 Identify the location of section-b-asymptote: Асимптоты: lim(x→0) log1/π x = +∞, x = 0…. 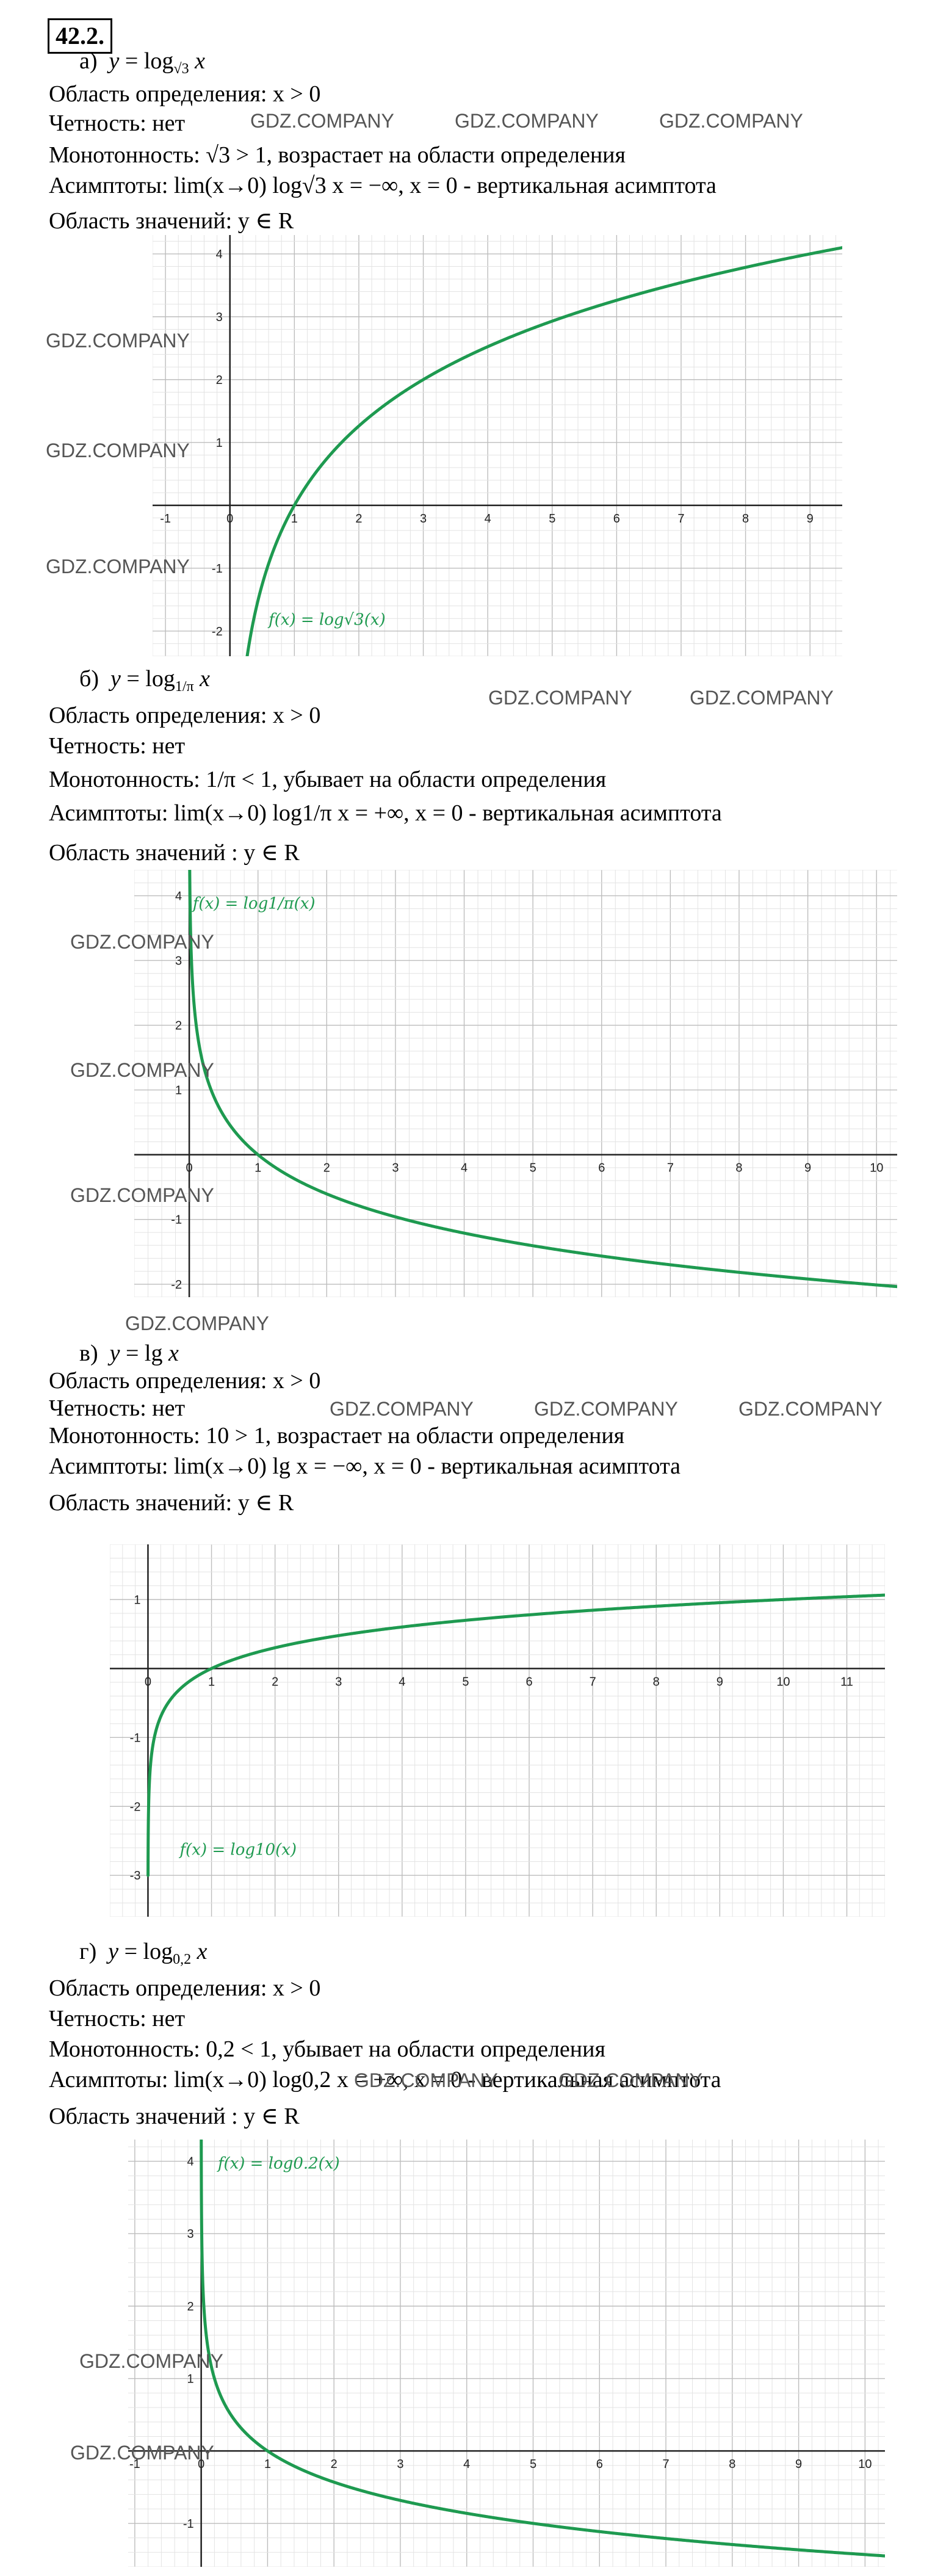
(385, 813).